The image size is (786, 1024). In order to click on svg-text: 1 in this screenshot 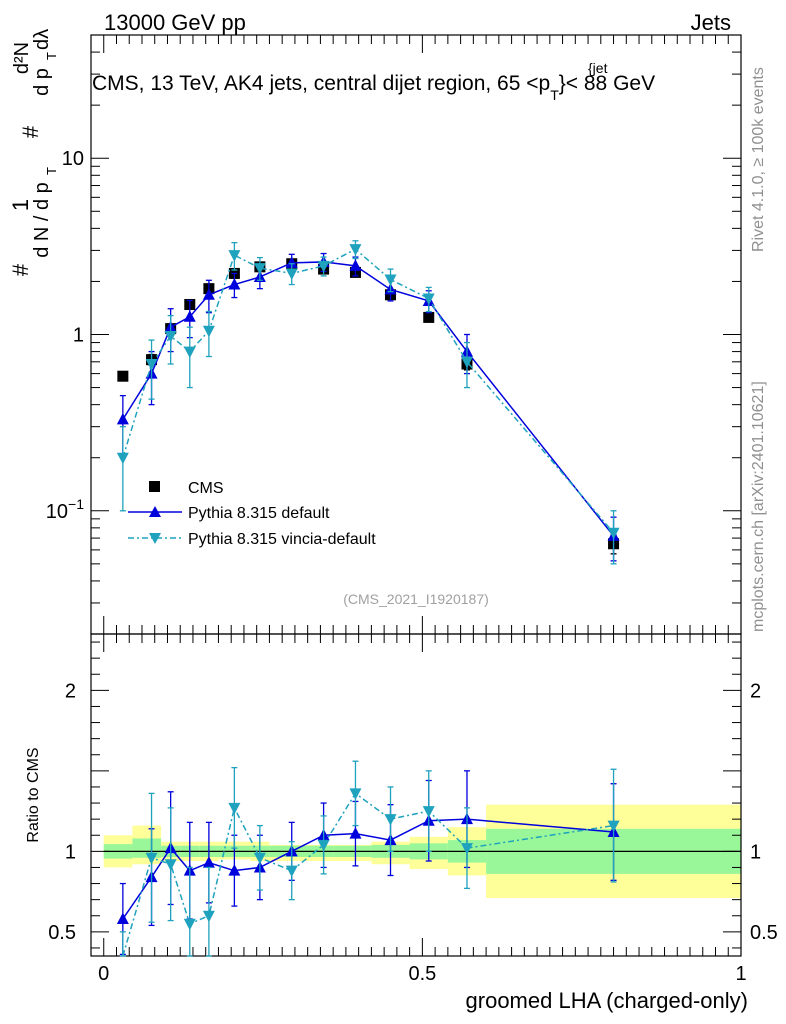, I will do `click(20, 205)`.